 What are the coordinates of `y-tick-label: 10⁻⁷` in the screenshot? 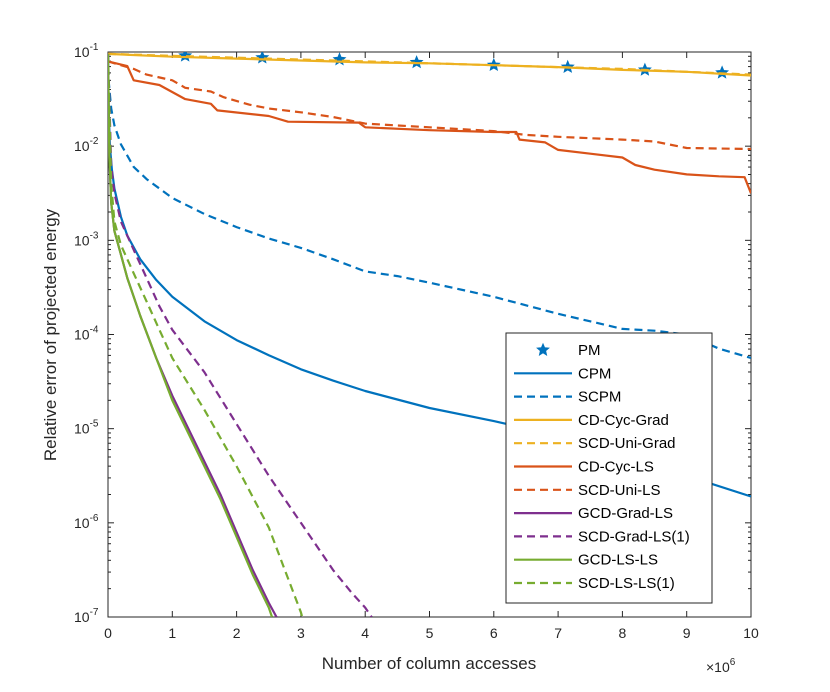 It's located at (86, 616).